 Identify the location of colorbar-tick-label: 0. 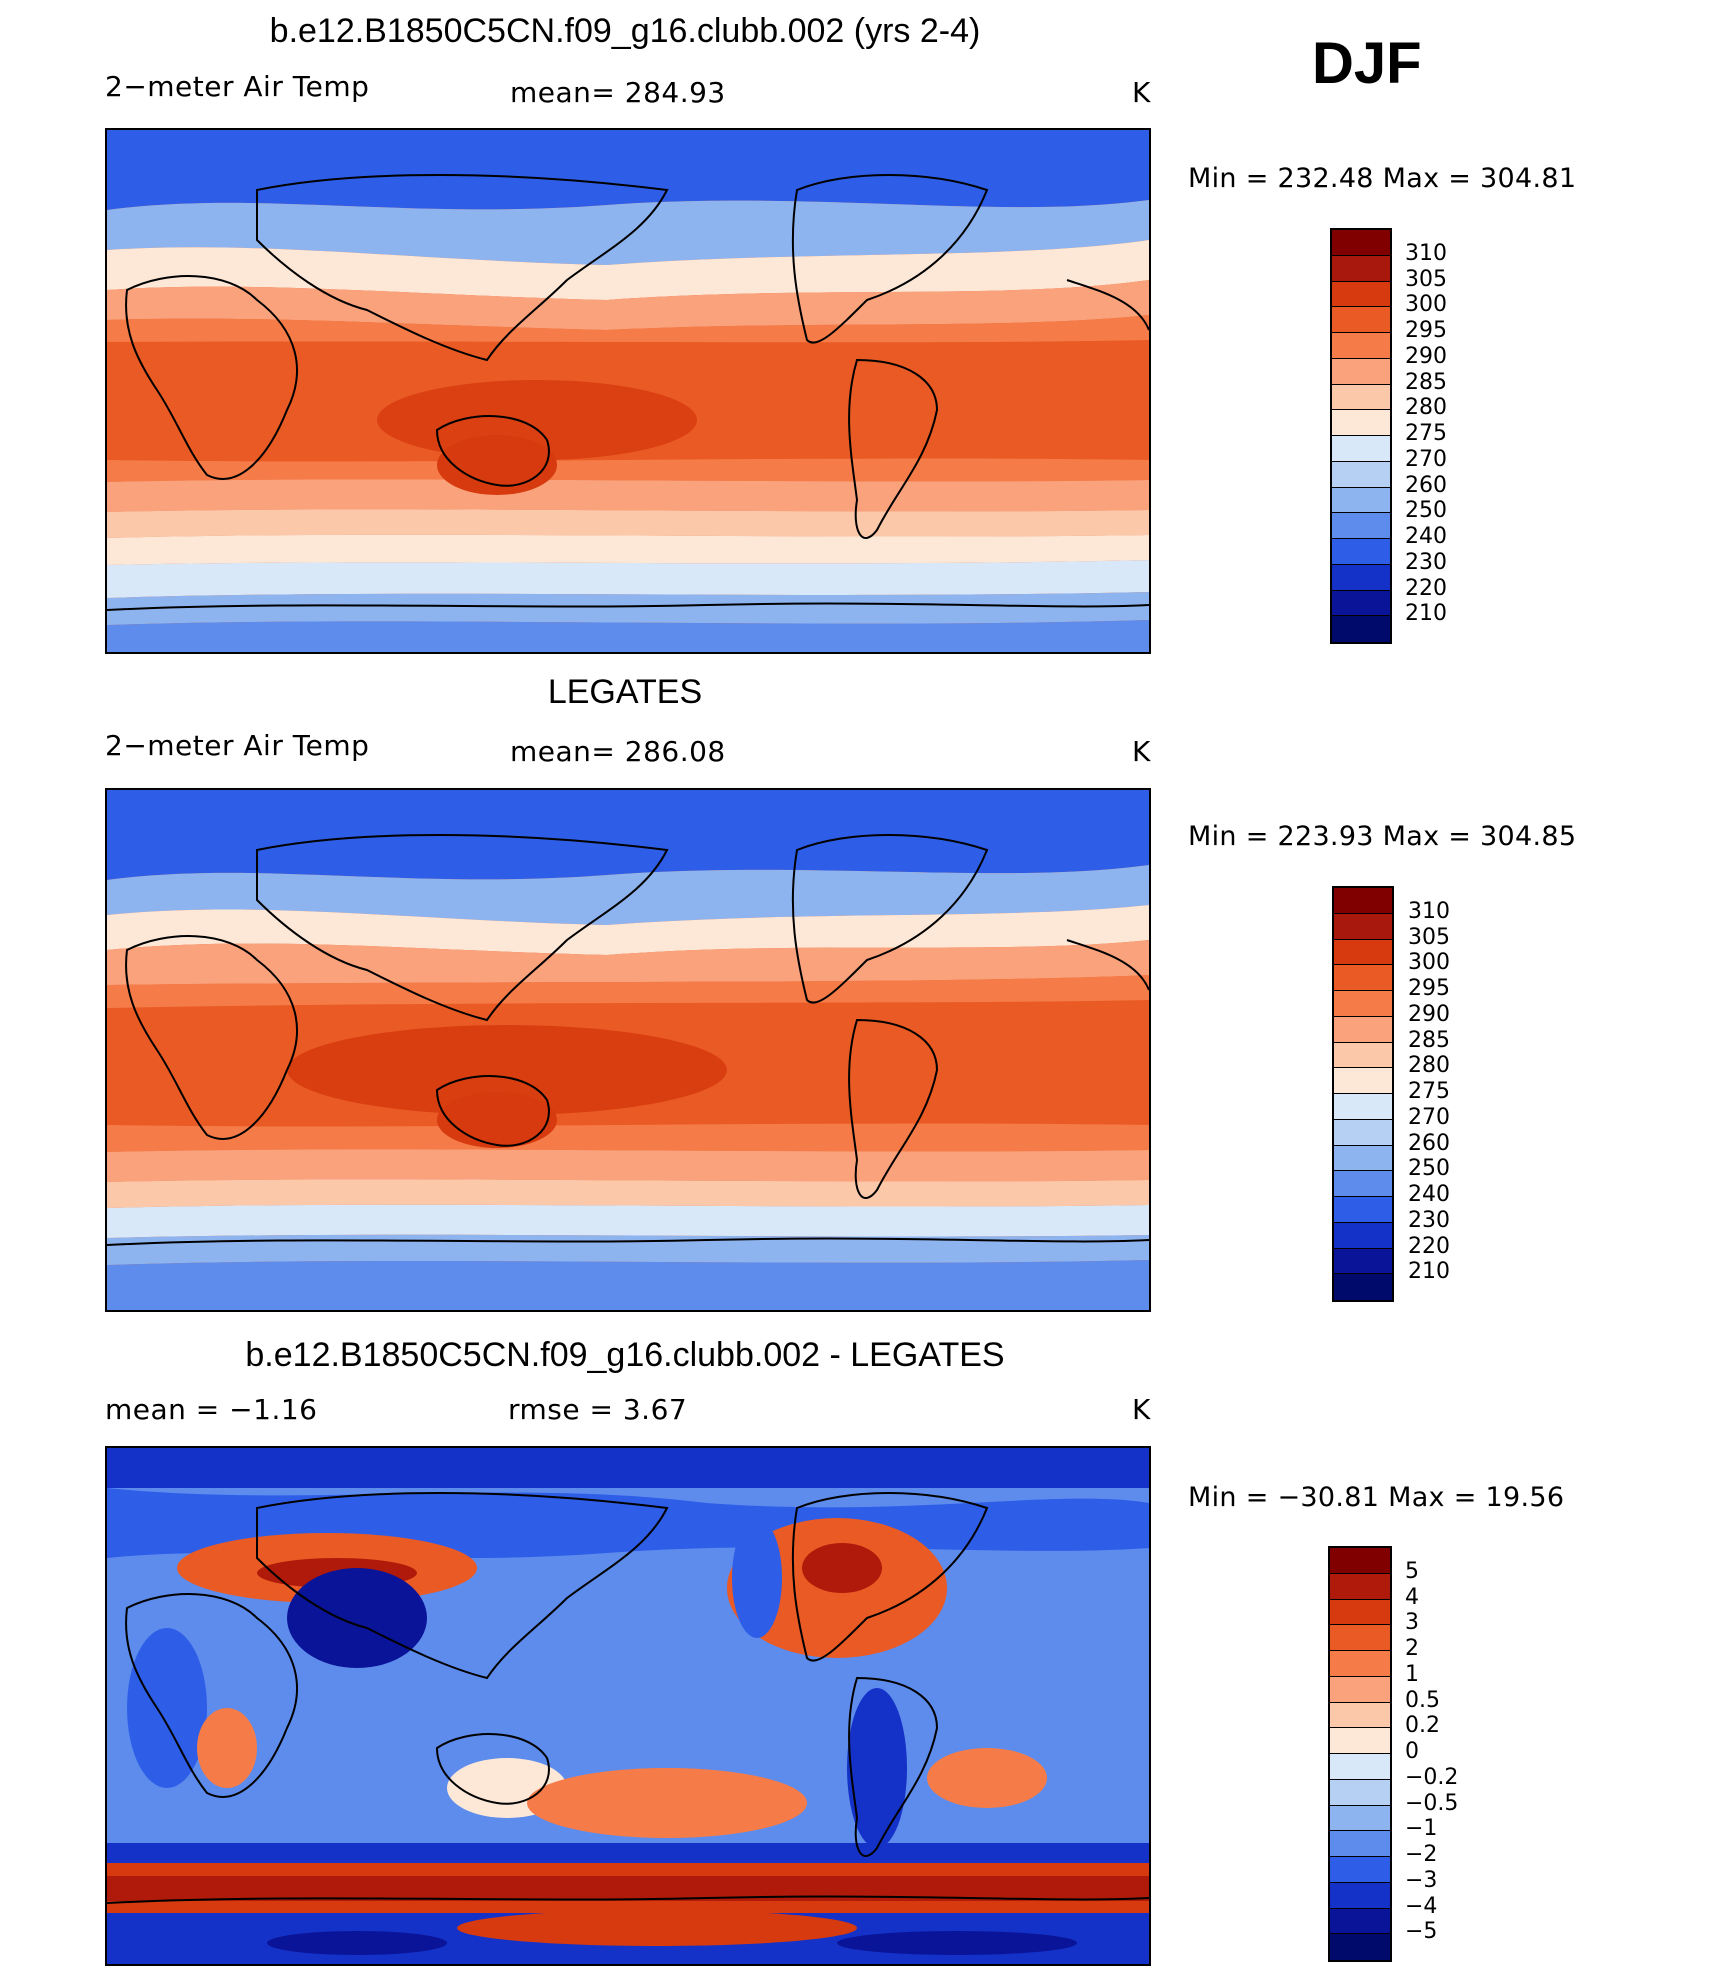
(1412, 1751).